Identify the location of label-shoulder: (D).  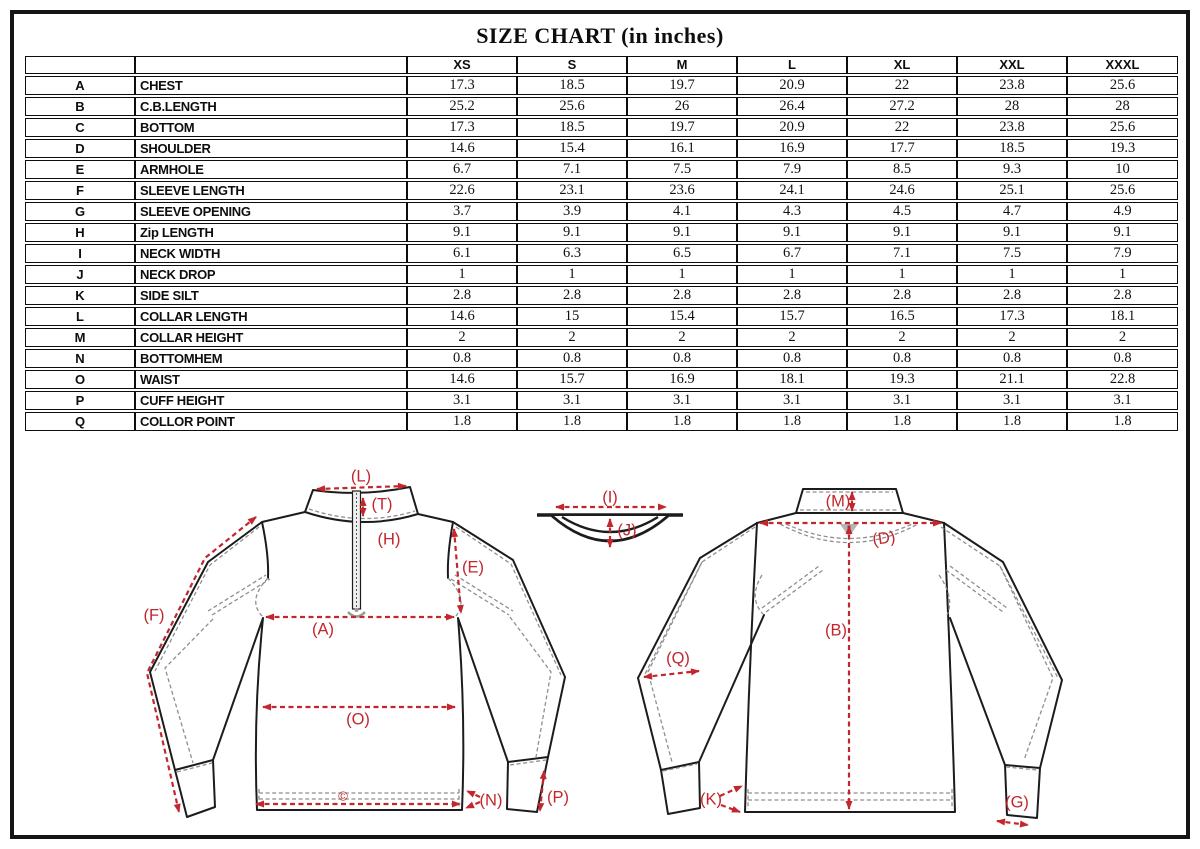
(884, 538).